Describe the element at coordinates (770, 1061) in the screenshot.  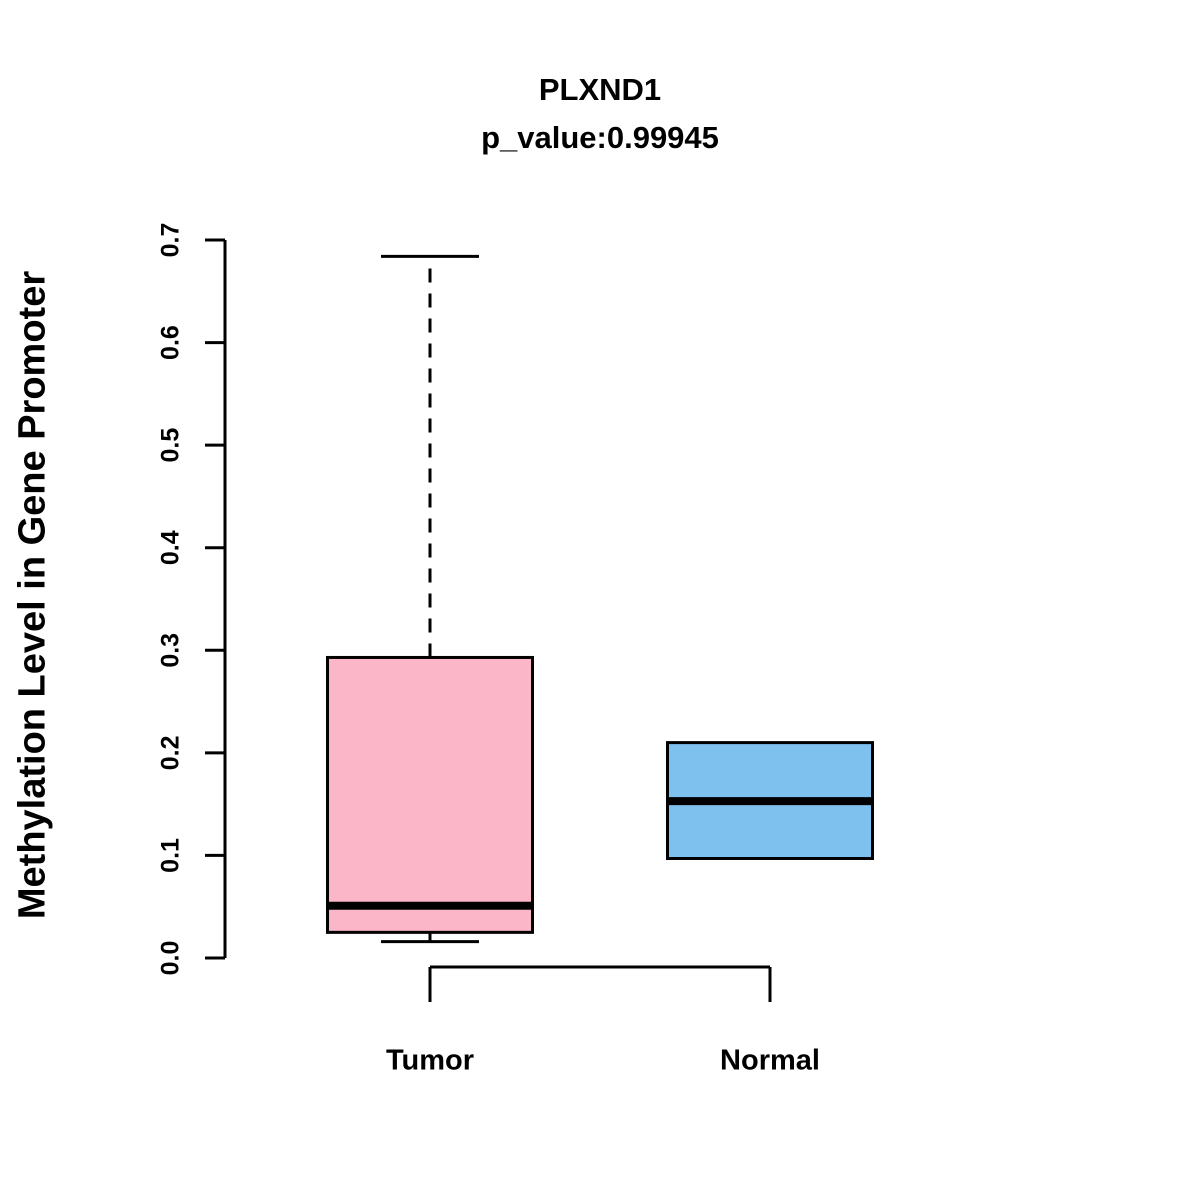
I see `x-tick-label-normal: Normal` at that location.